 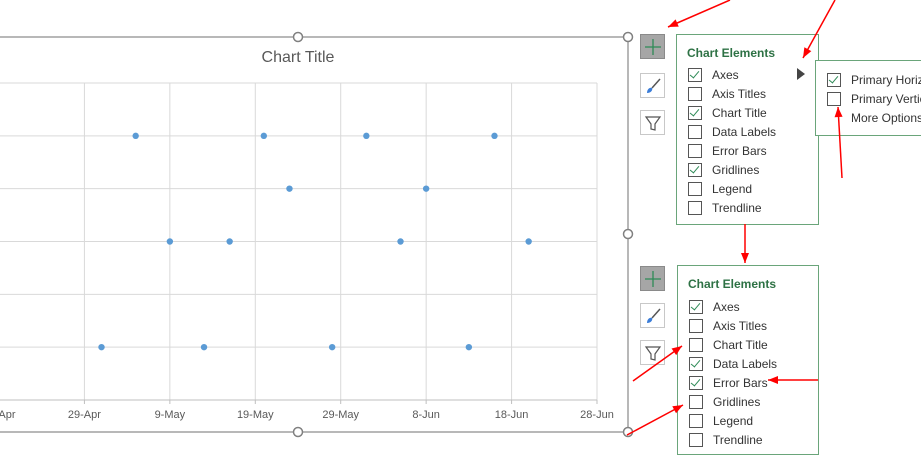 I want to click on x-tick-label: 18-Jun, so click(x=512, y=415).